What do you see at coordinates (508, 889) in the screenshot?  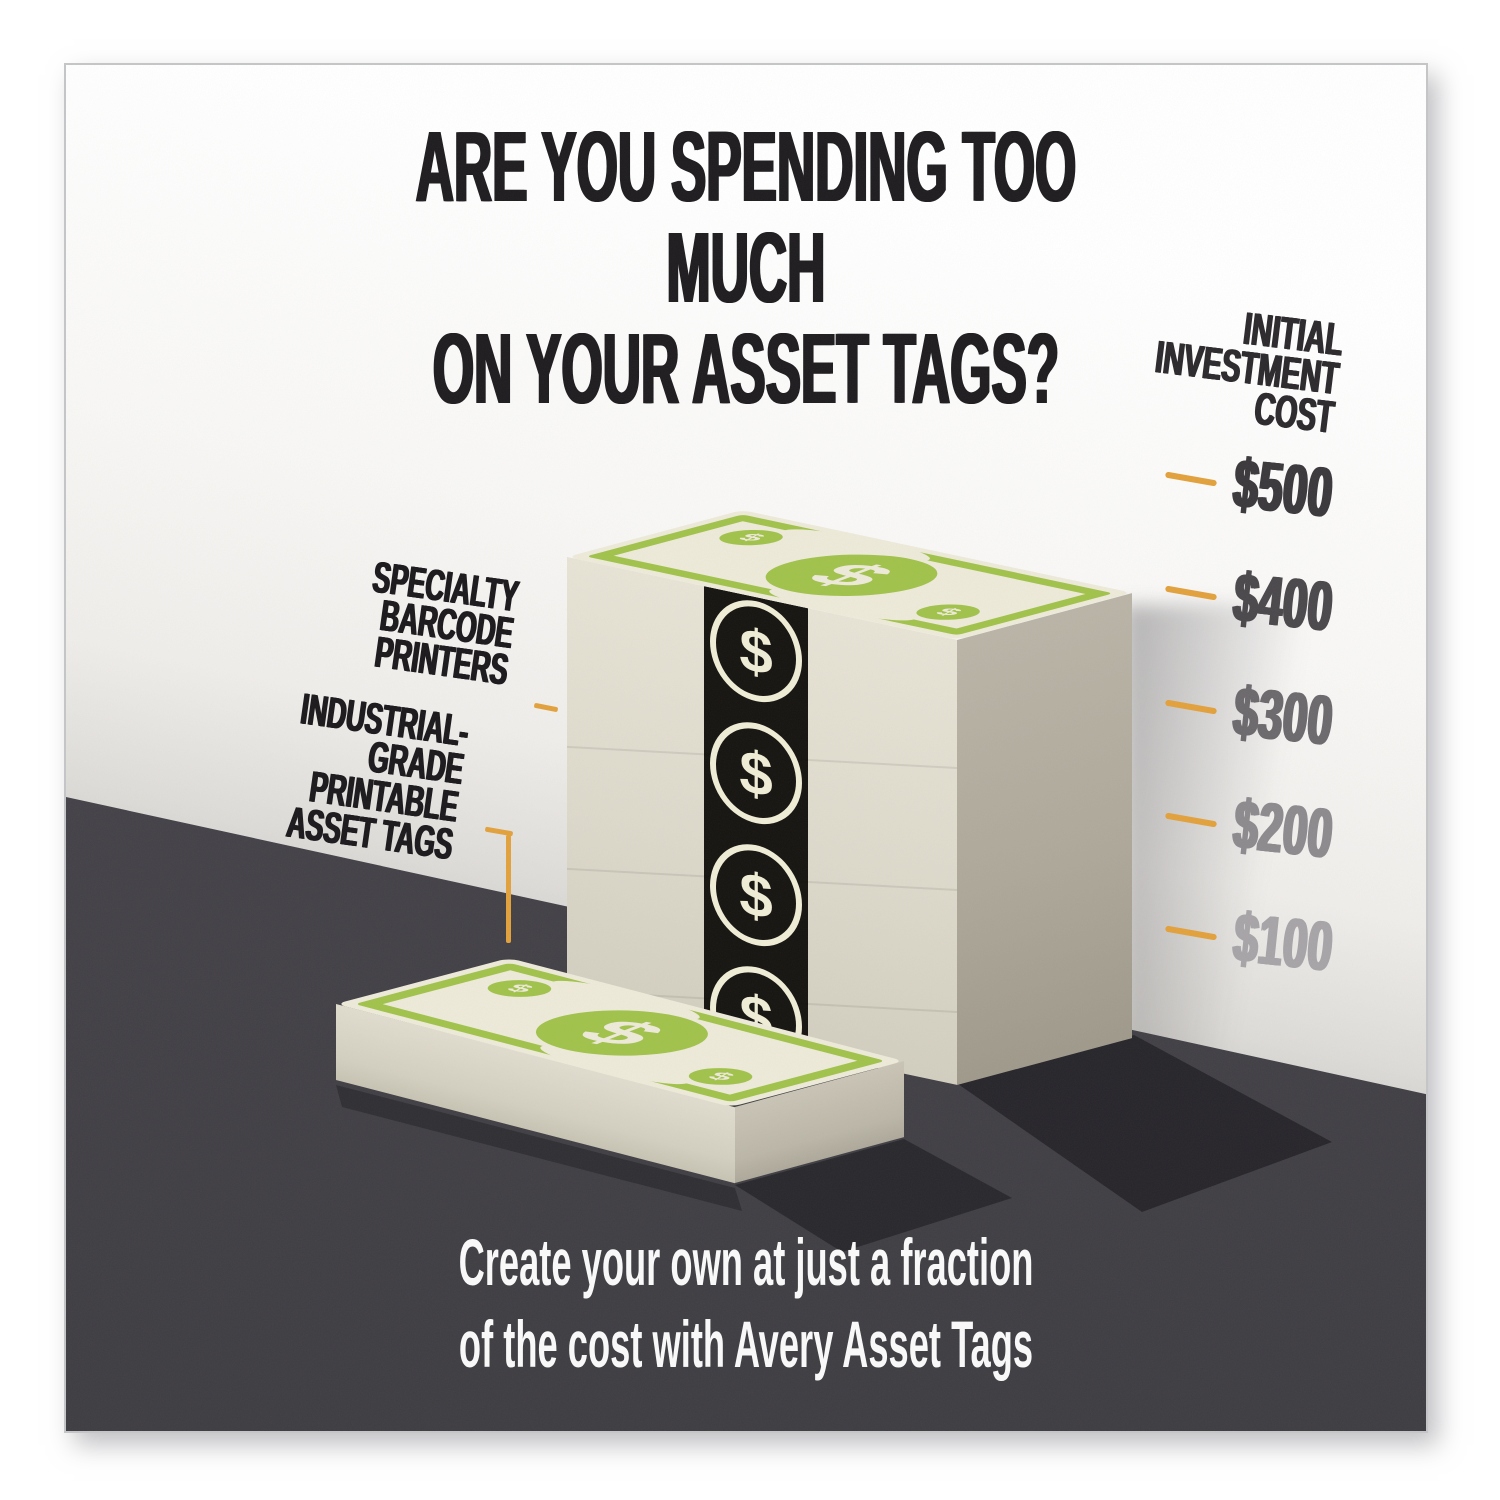 I see `industrial-pointer-line` at bounding box center [508, 889].